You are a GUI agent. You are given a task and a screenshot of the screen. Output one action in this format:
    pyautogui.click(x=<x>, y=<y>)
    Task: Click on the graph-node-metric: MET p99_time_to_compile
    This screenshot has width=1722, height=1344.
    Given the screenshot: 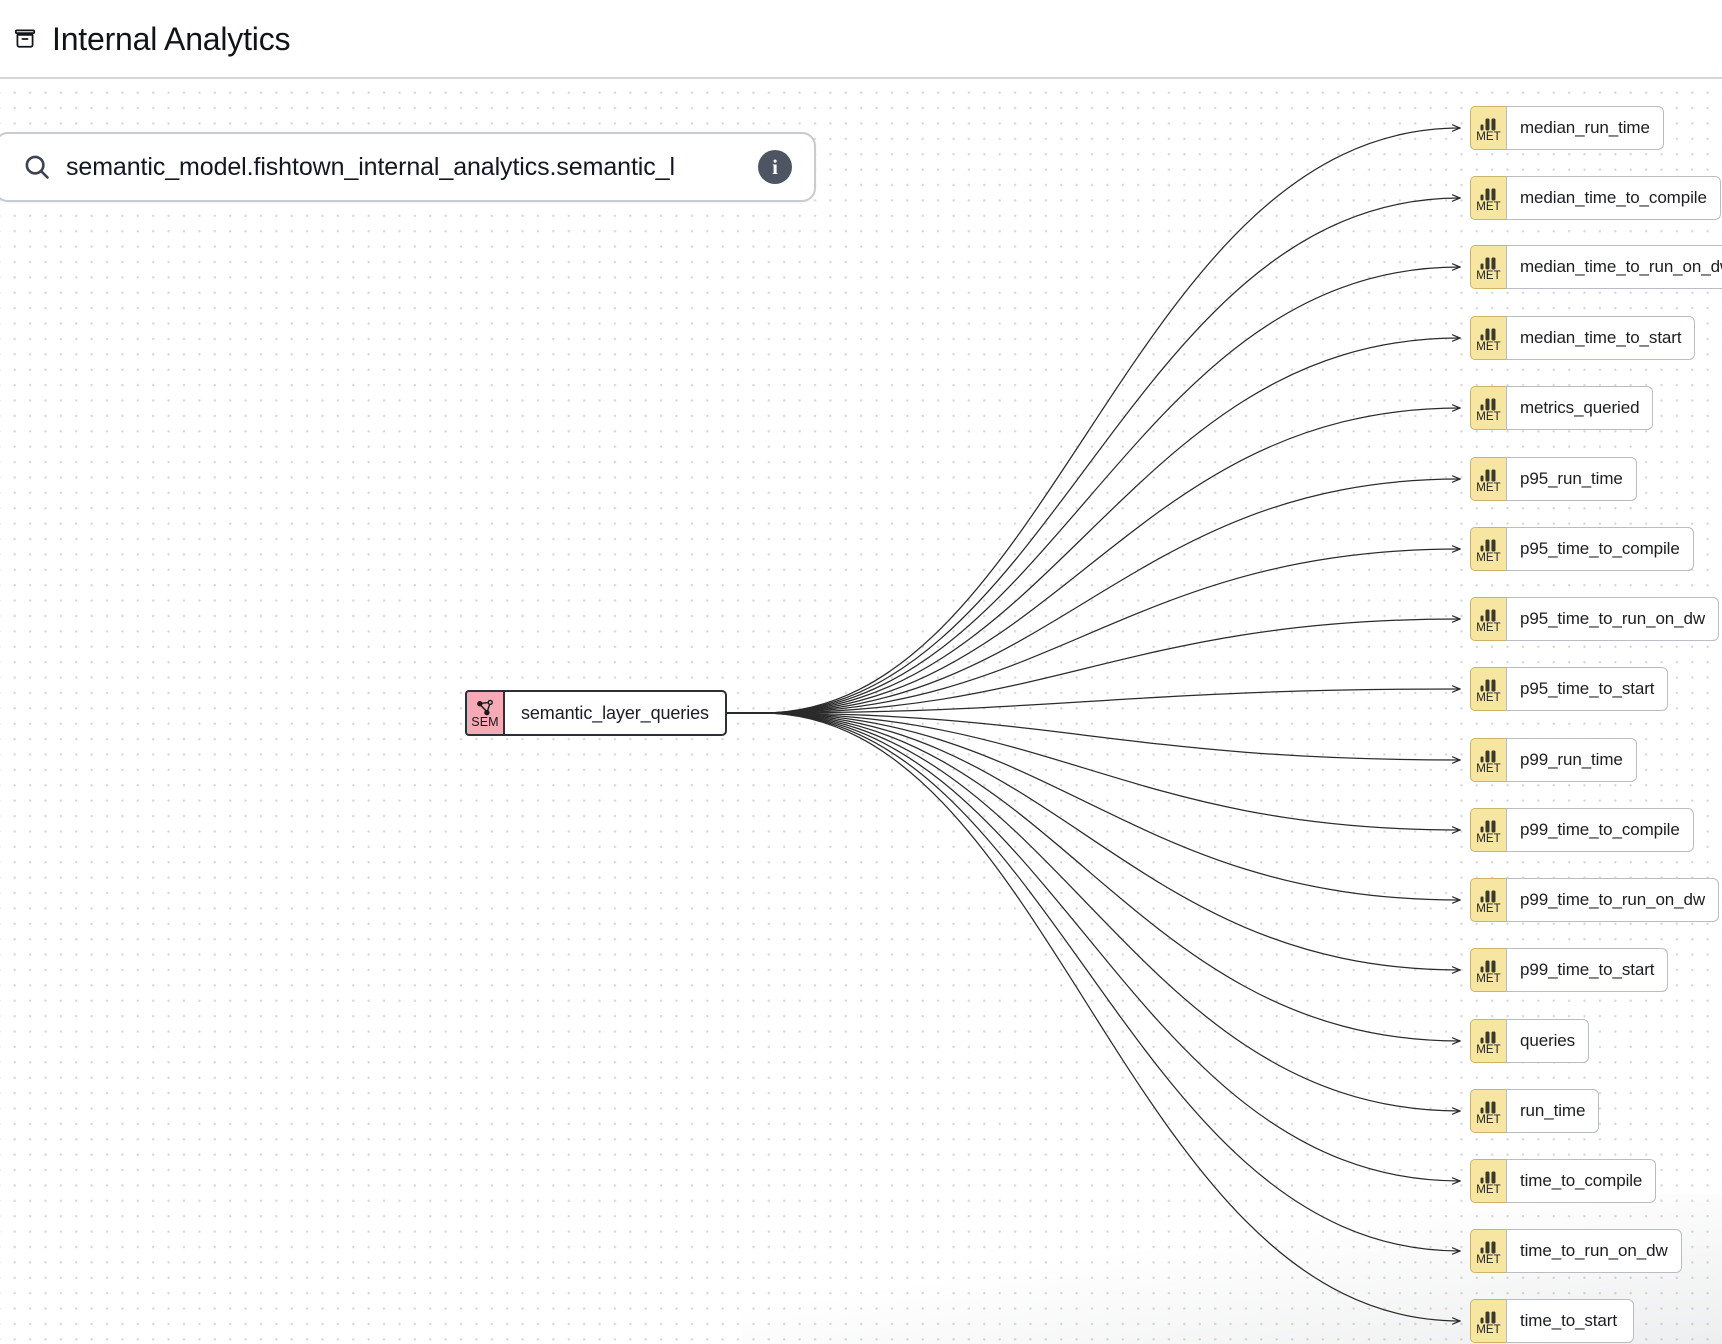 What is the action you would take?
    pyautogui.click(x=1582, y=830)
    